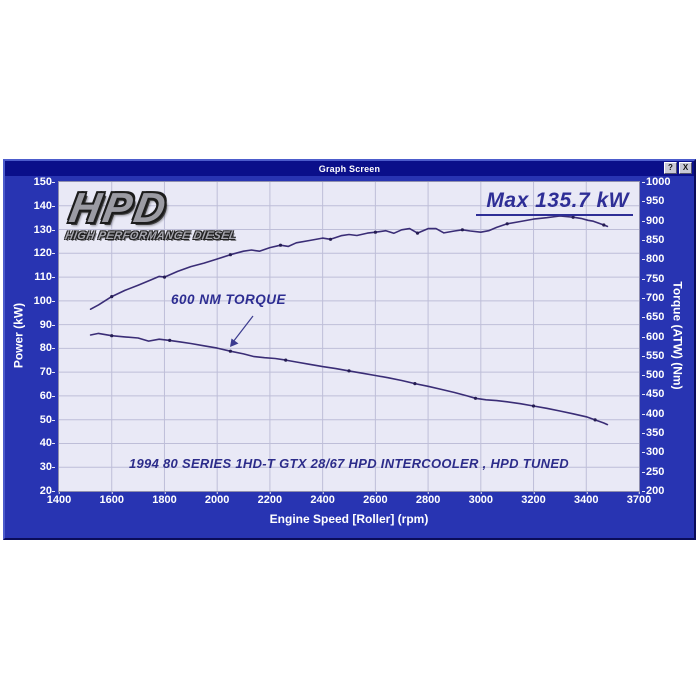 Image resolution: width=700 pixels, height=700 pixels. I want to click on torque-tick-label: 350, so click(653, 433).